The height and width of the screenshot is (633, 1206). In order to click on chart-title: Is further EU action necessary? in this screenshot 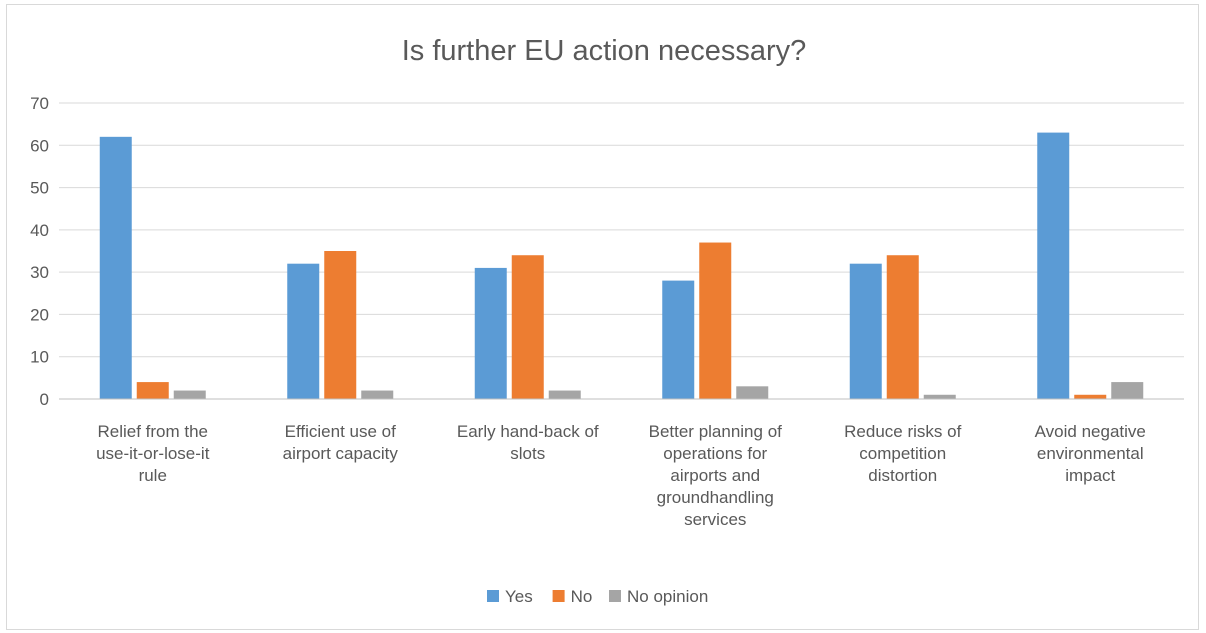, I will do `click(604, 51)`.